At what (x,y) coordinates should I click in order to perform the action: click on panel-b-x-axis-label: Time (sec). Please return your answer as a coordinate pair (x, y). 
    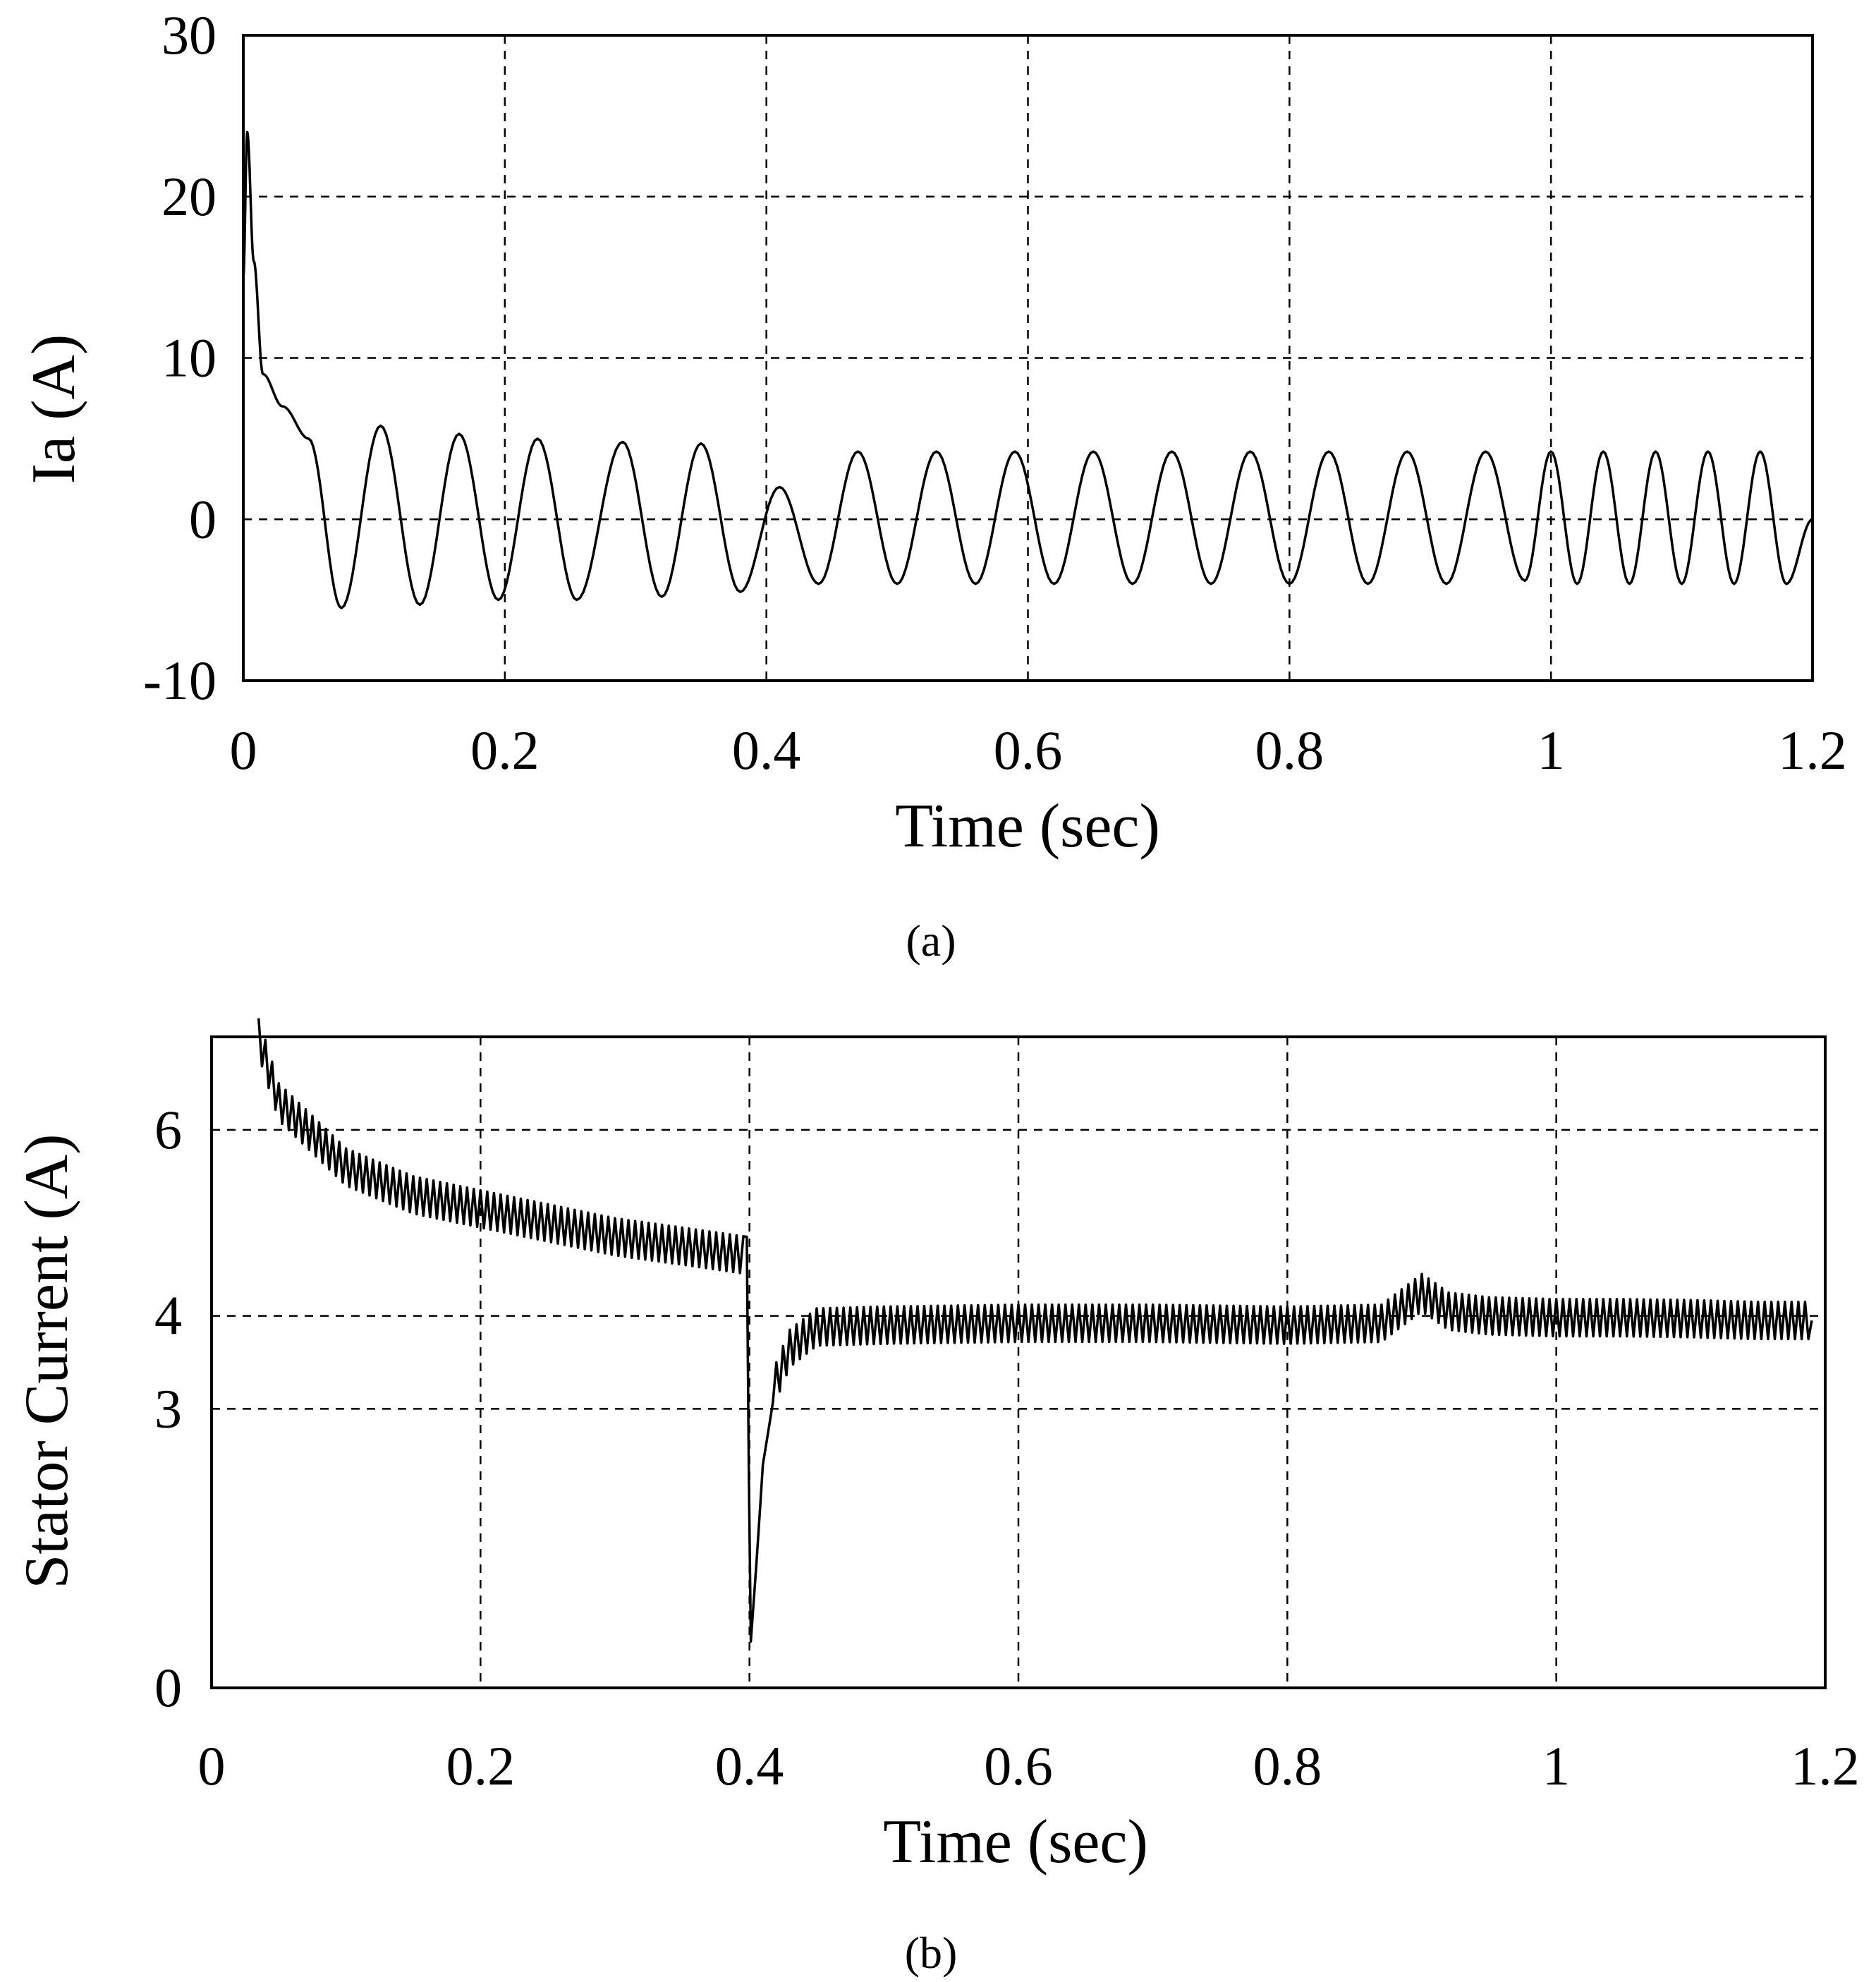
    Looking at the image, I should click on (1016, 1842).